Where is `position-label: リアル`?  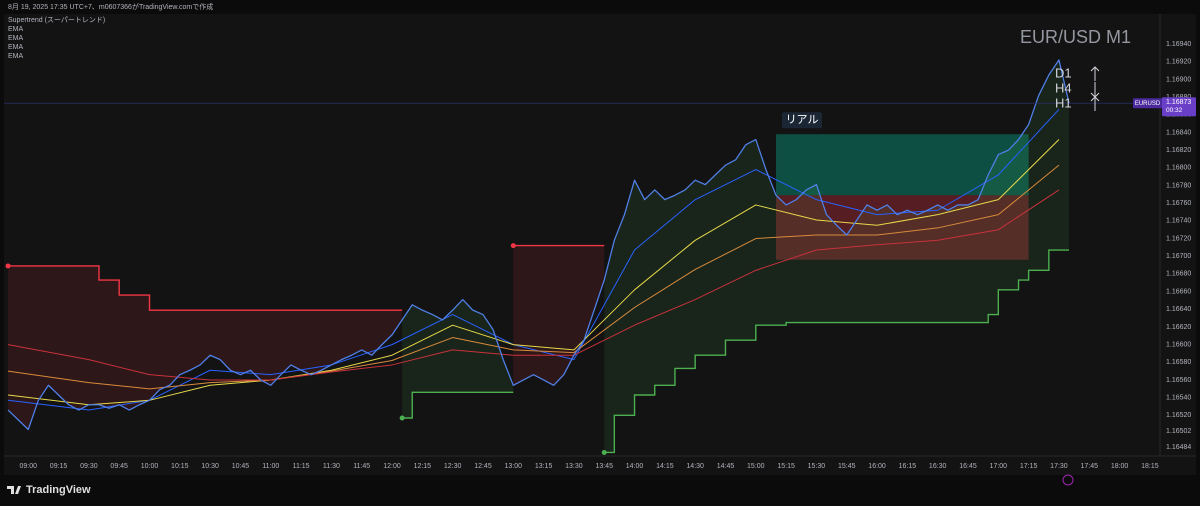 position-label: リアル is located at coordinates (802, 120).